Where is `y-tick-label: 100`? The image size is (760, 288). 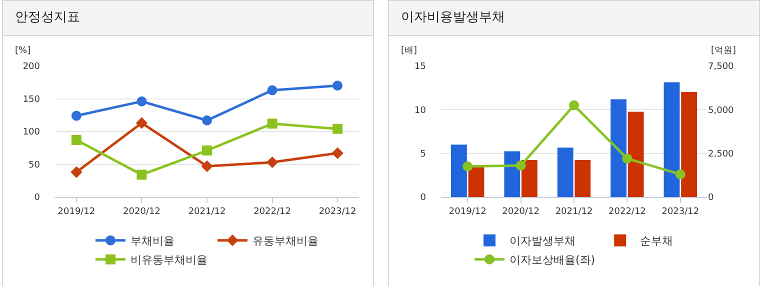
y-tick-label: 100 is located at coordinates (31, 133).